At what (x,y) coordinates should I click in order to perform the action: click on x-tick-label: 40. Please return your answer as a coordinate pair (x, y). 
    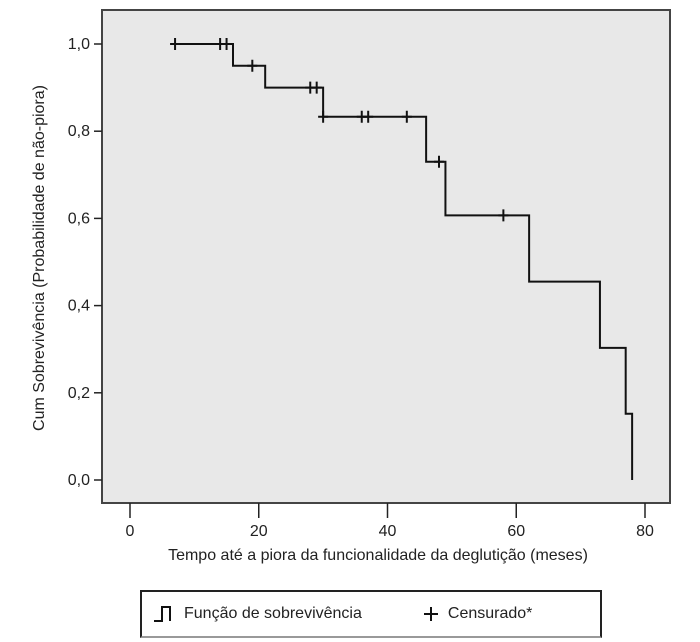
    Looking at the image, I should click on (388, 531).